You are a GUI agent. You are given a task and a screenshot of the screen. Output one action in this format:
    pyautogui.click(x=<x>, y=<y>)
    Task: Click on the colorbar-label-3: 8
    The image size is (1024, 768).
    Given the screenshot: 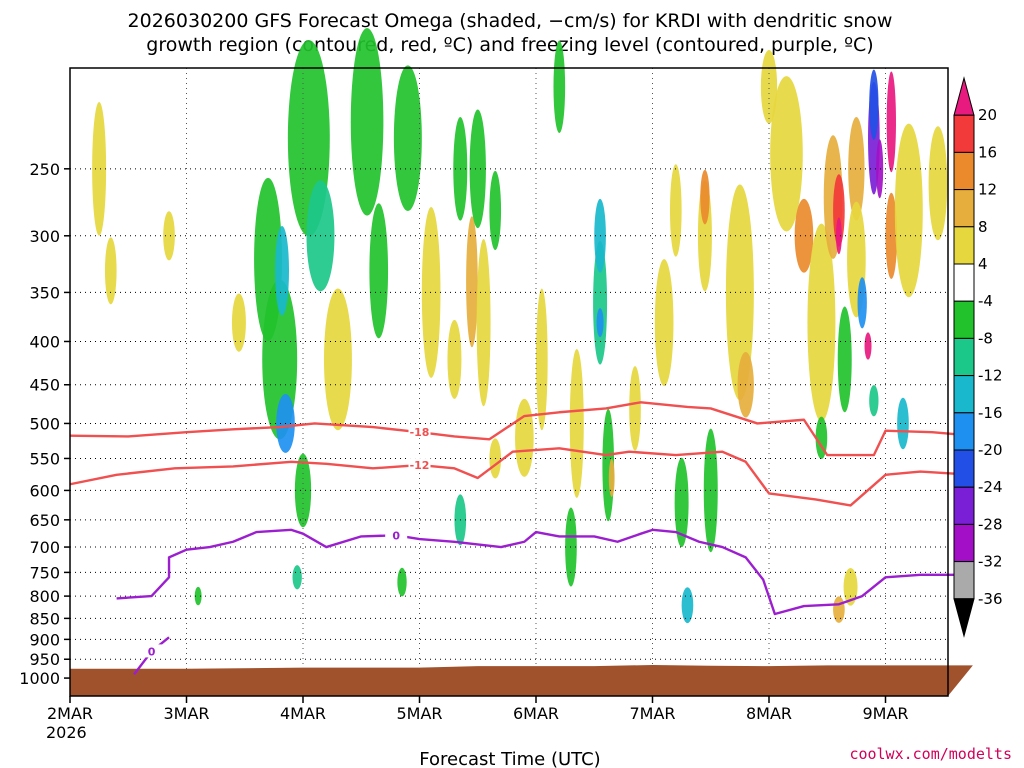 What is the action you would take?
    pyautogui.click(x=983, y=227)
    